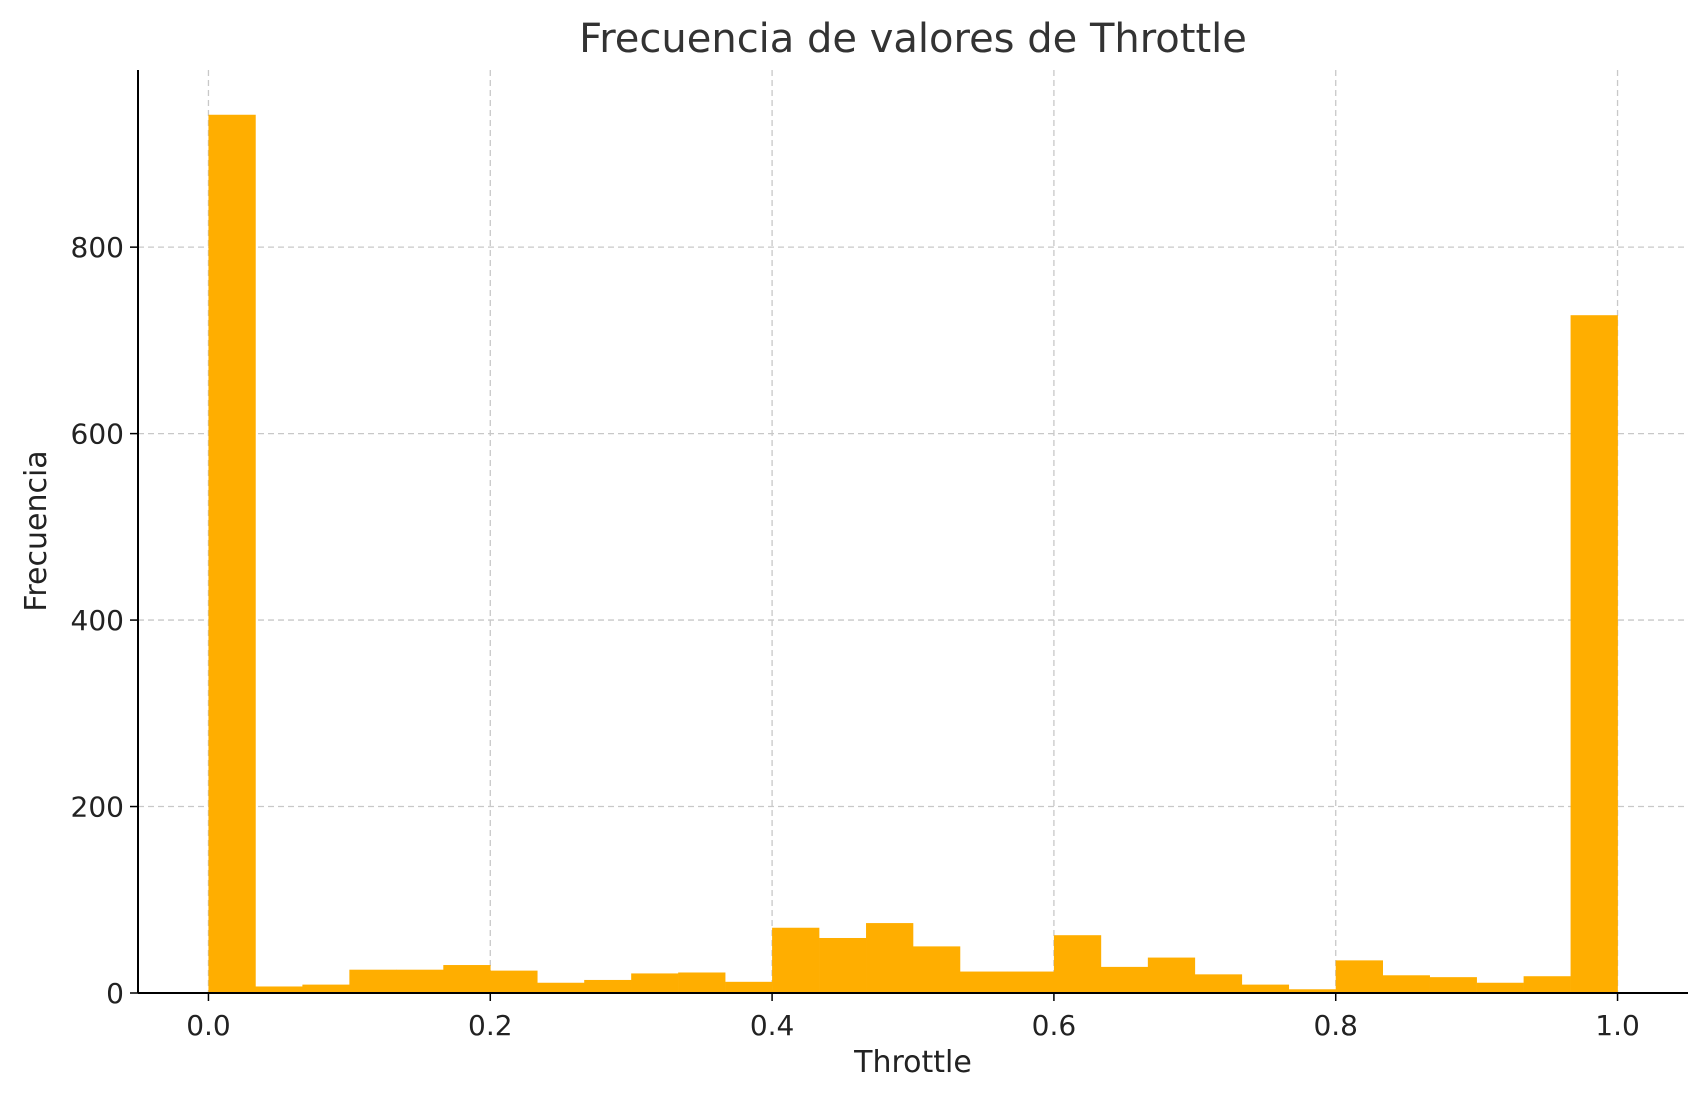 This screenshot has width=1707, height=1101. Describe the element at coordinates (1617, 1025) in the screenshot. I see `x-tick-label: 1.0` at that location.